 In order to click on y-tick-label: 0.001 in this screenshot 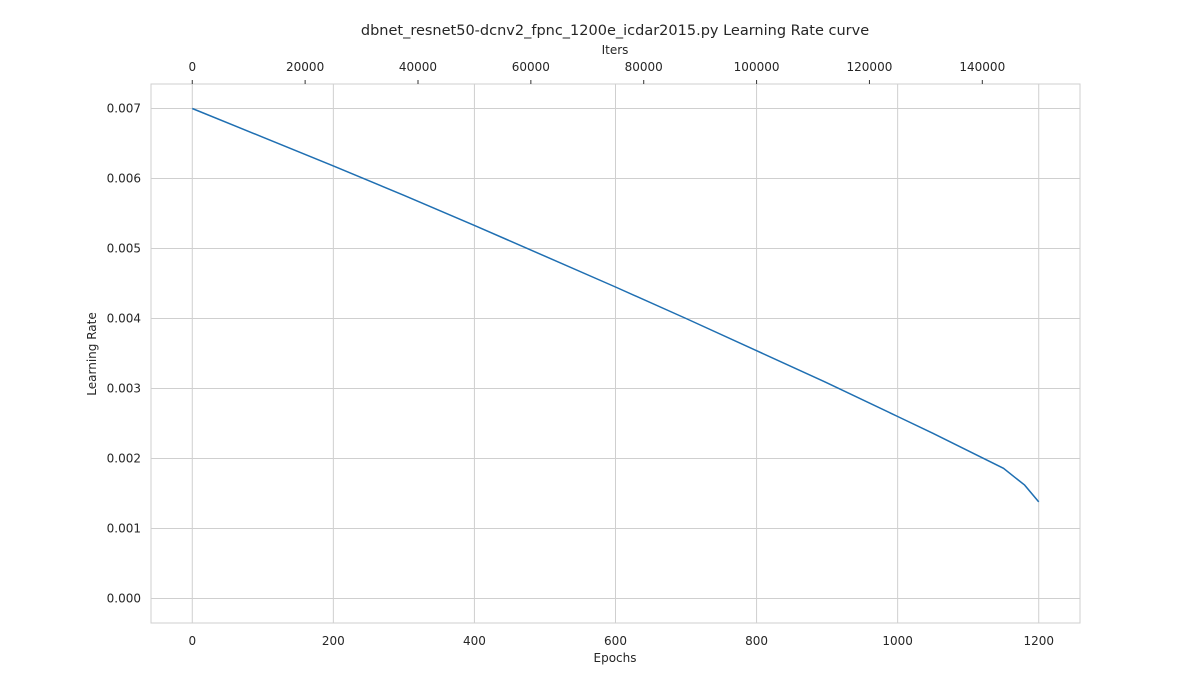, I will do `click(124, 529)`.